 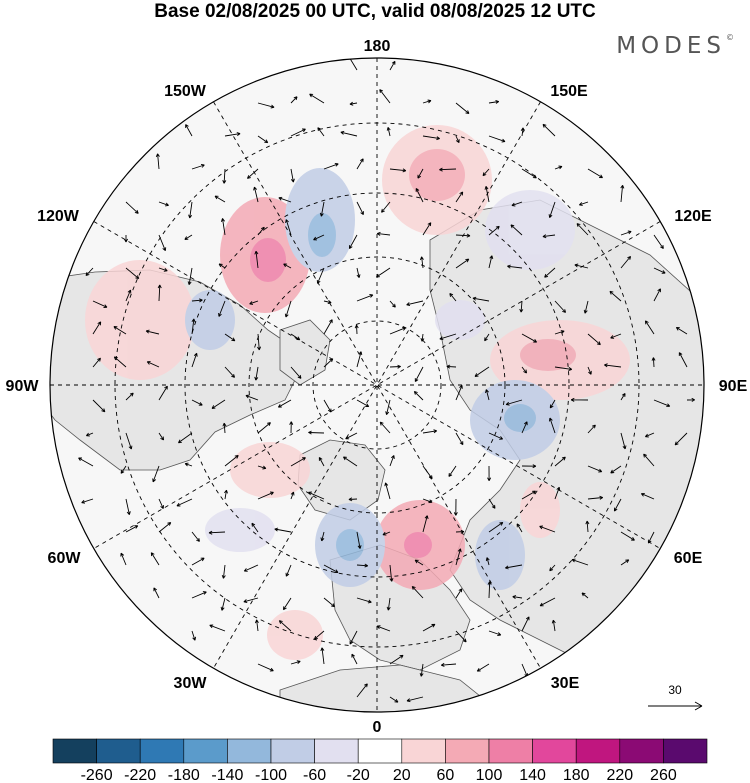 I want to click on label-30w: 30W, so click(x=191, y=683).